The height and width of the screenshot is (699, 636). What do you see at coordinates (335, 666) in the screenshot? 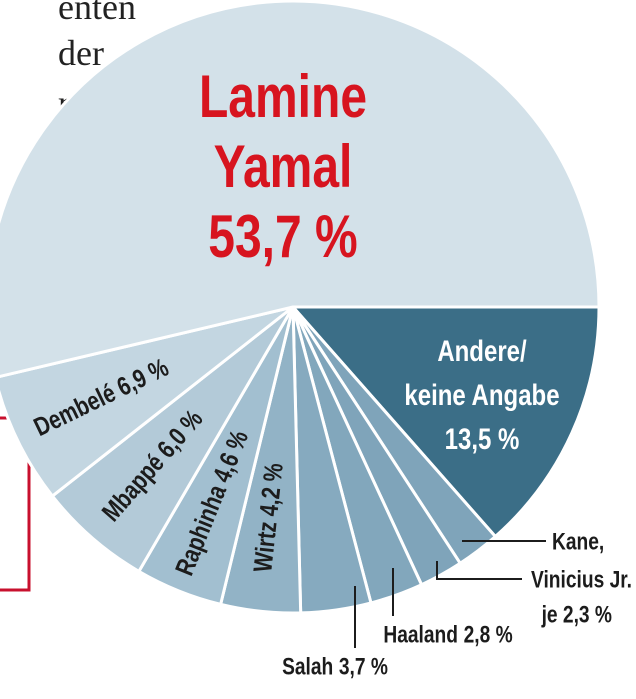
I see `slice-label: Salah 3,7 %` at bounding box center [335, 666].